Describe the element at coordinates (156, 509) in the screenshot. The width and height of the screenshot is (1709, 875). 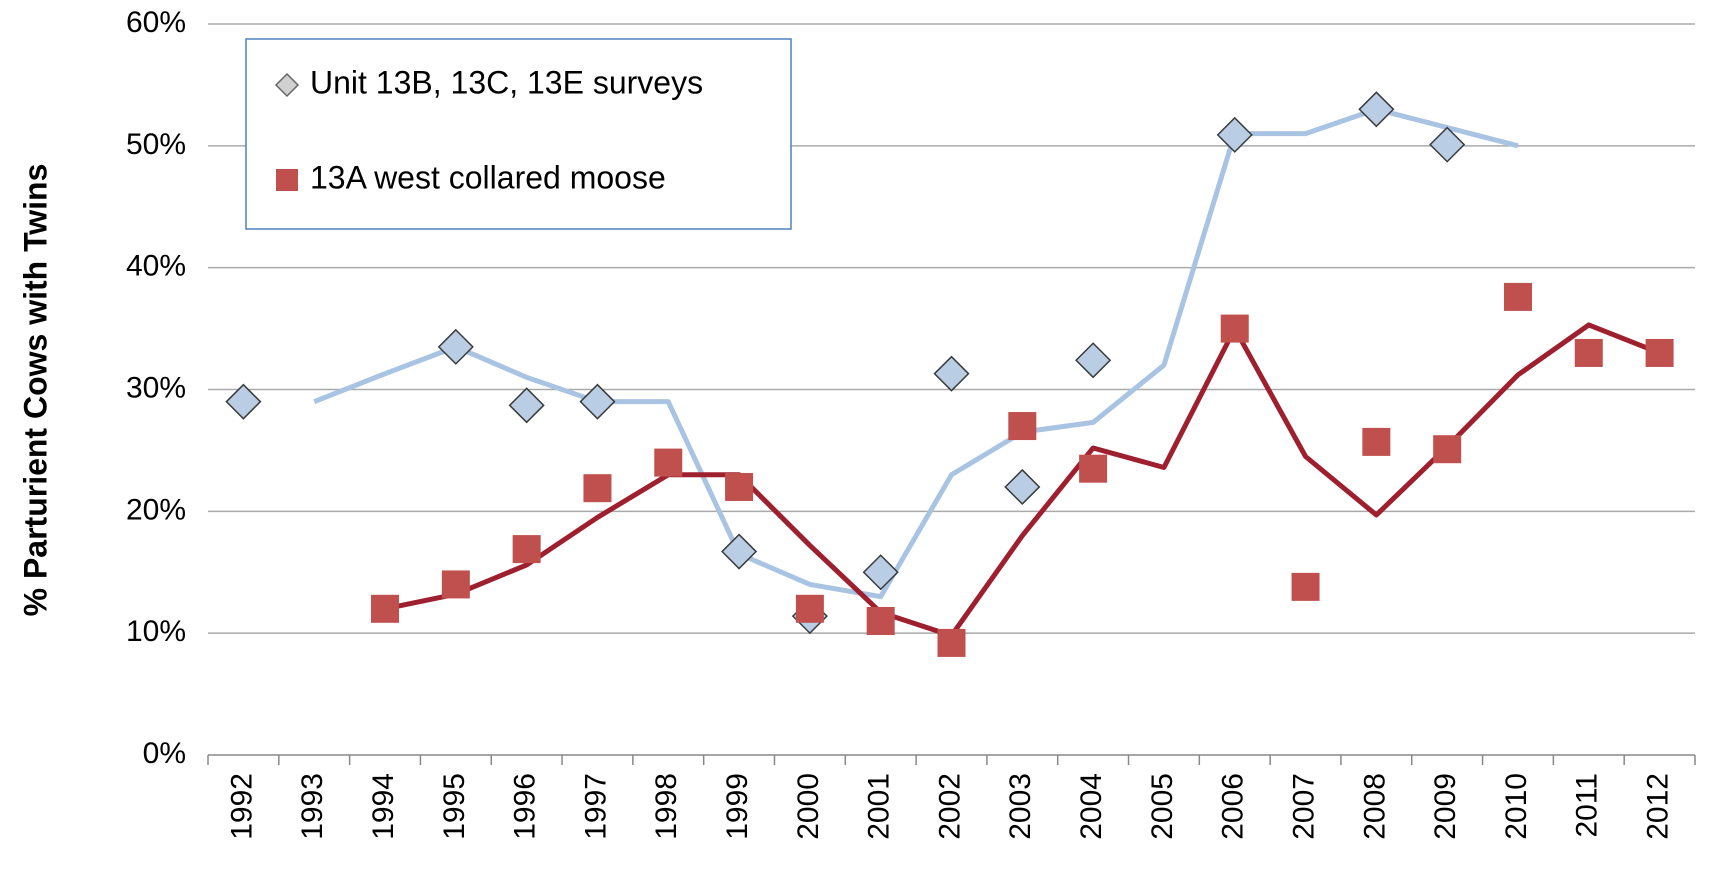
I see `y-tick-label: 20%` at that location.